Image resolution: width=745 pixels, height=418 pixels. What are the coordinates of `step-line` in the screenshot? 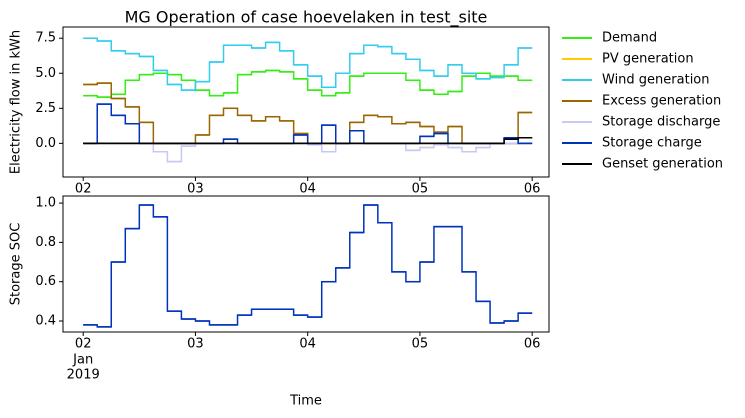 It's located at (308, 124).